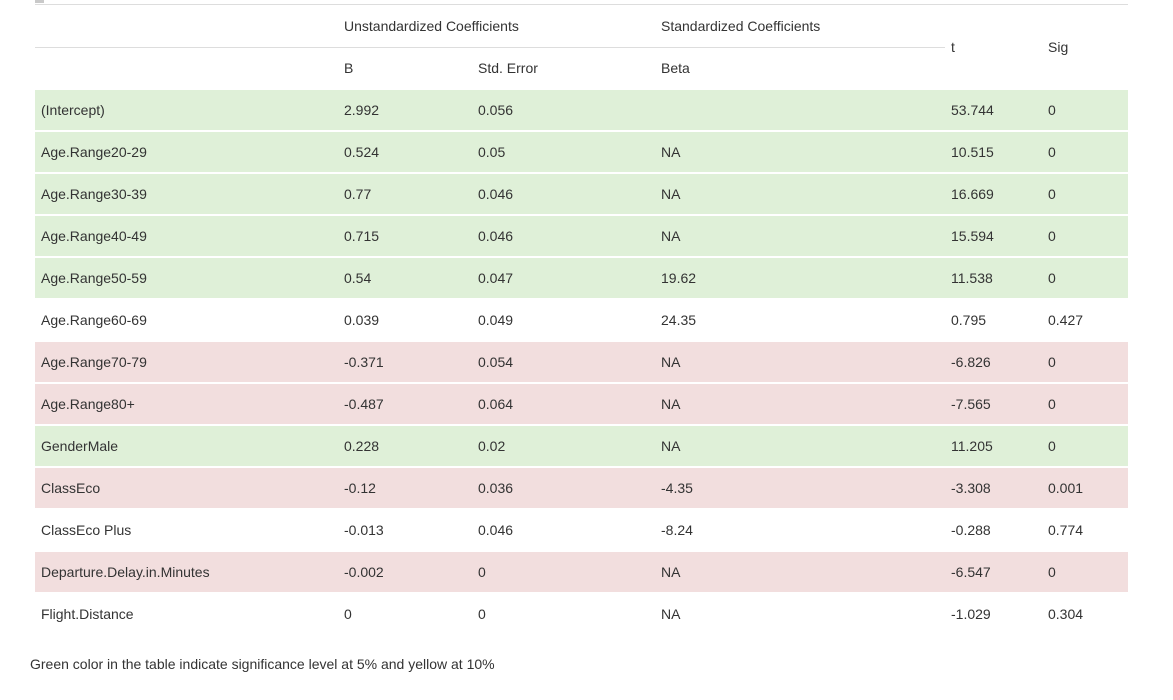 The image size is (1173, 700). I want to click on std-error-cell: 0.047, so click(563, 277).